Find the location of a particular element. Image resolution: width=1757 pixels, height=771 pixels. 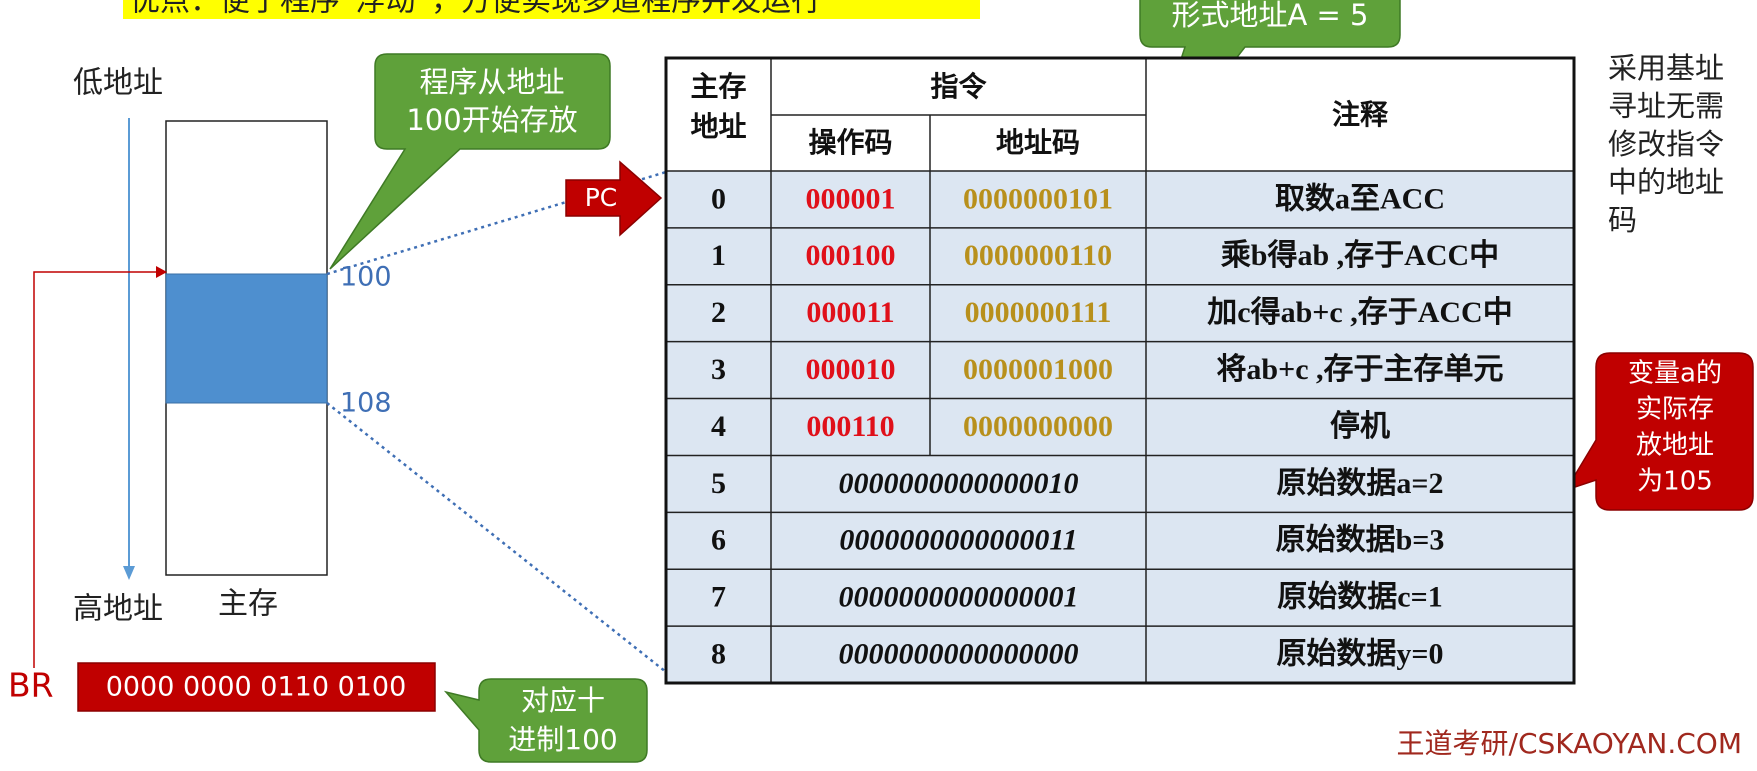

start-address: 100 is located at coordinates (366, 277).